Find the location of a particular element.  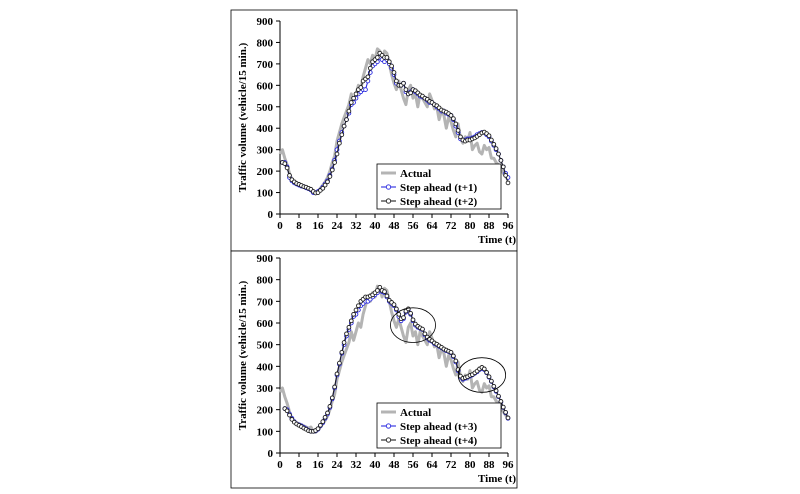

series-t2 is located at coordinates (395, 123).